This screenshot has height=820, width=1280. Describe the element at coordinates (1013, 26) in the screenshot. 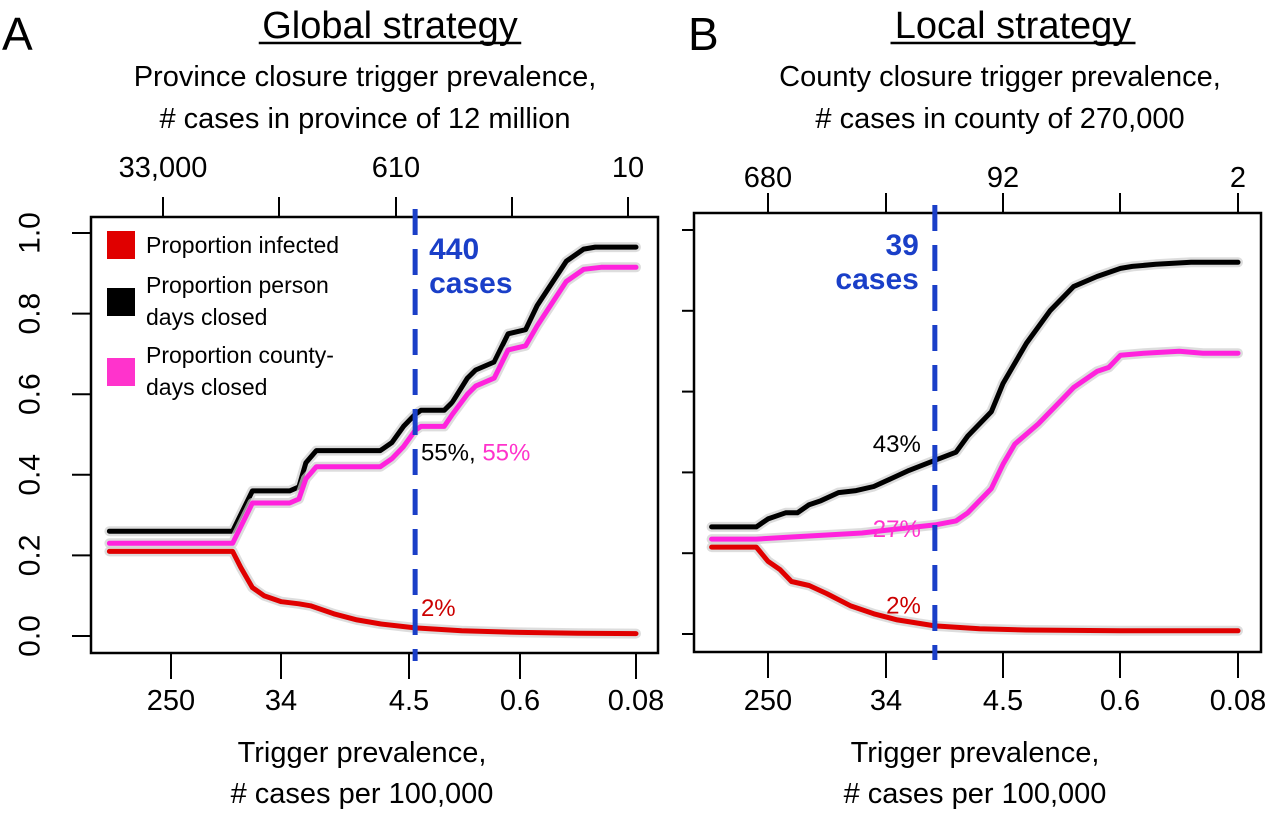

I see `panel-title: Local strategy` at that location.